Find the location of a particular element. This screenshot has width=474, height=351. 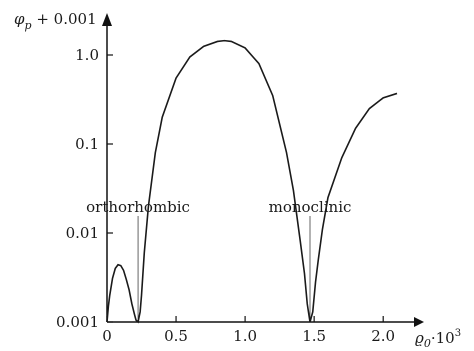

y-axis-label-base: φ is located at coordinates (19, 19).